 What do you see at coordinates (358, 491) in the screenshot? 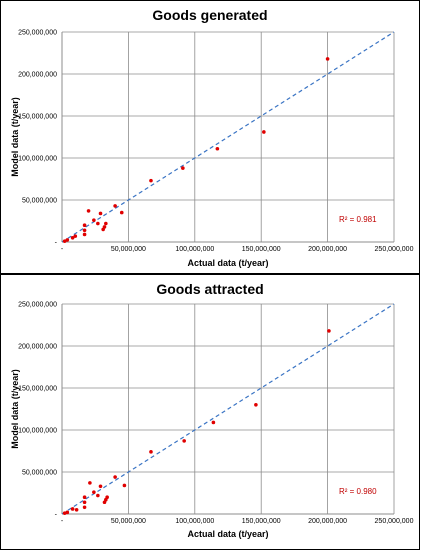
I see `r-squared-annotation: R² = 0.980` at bounding box center [358, 491].